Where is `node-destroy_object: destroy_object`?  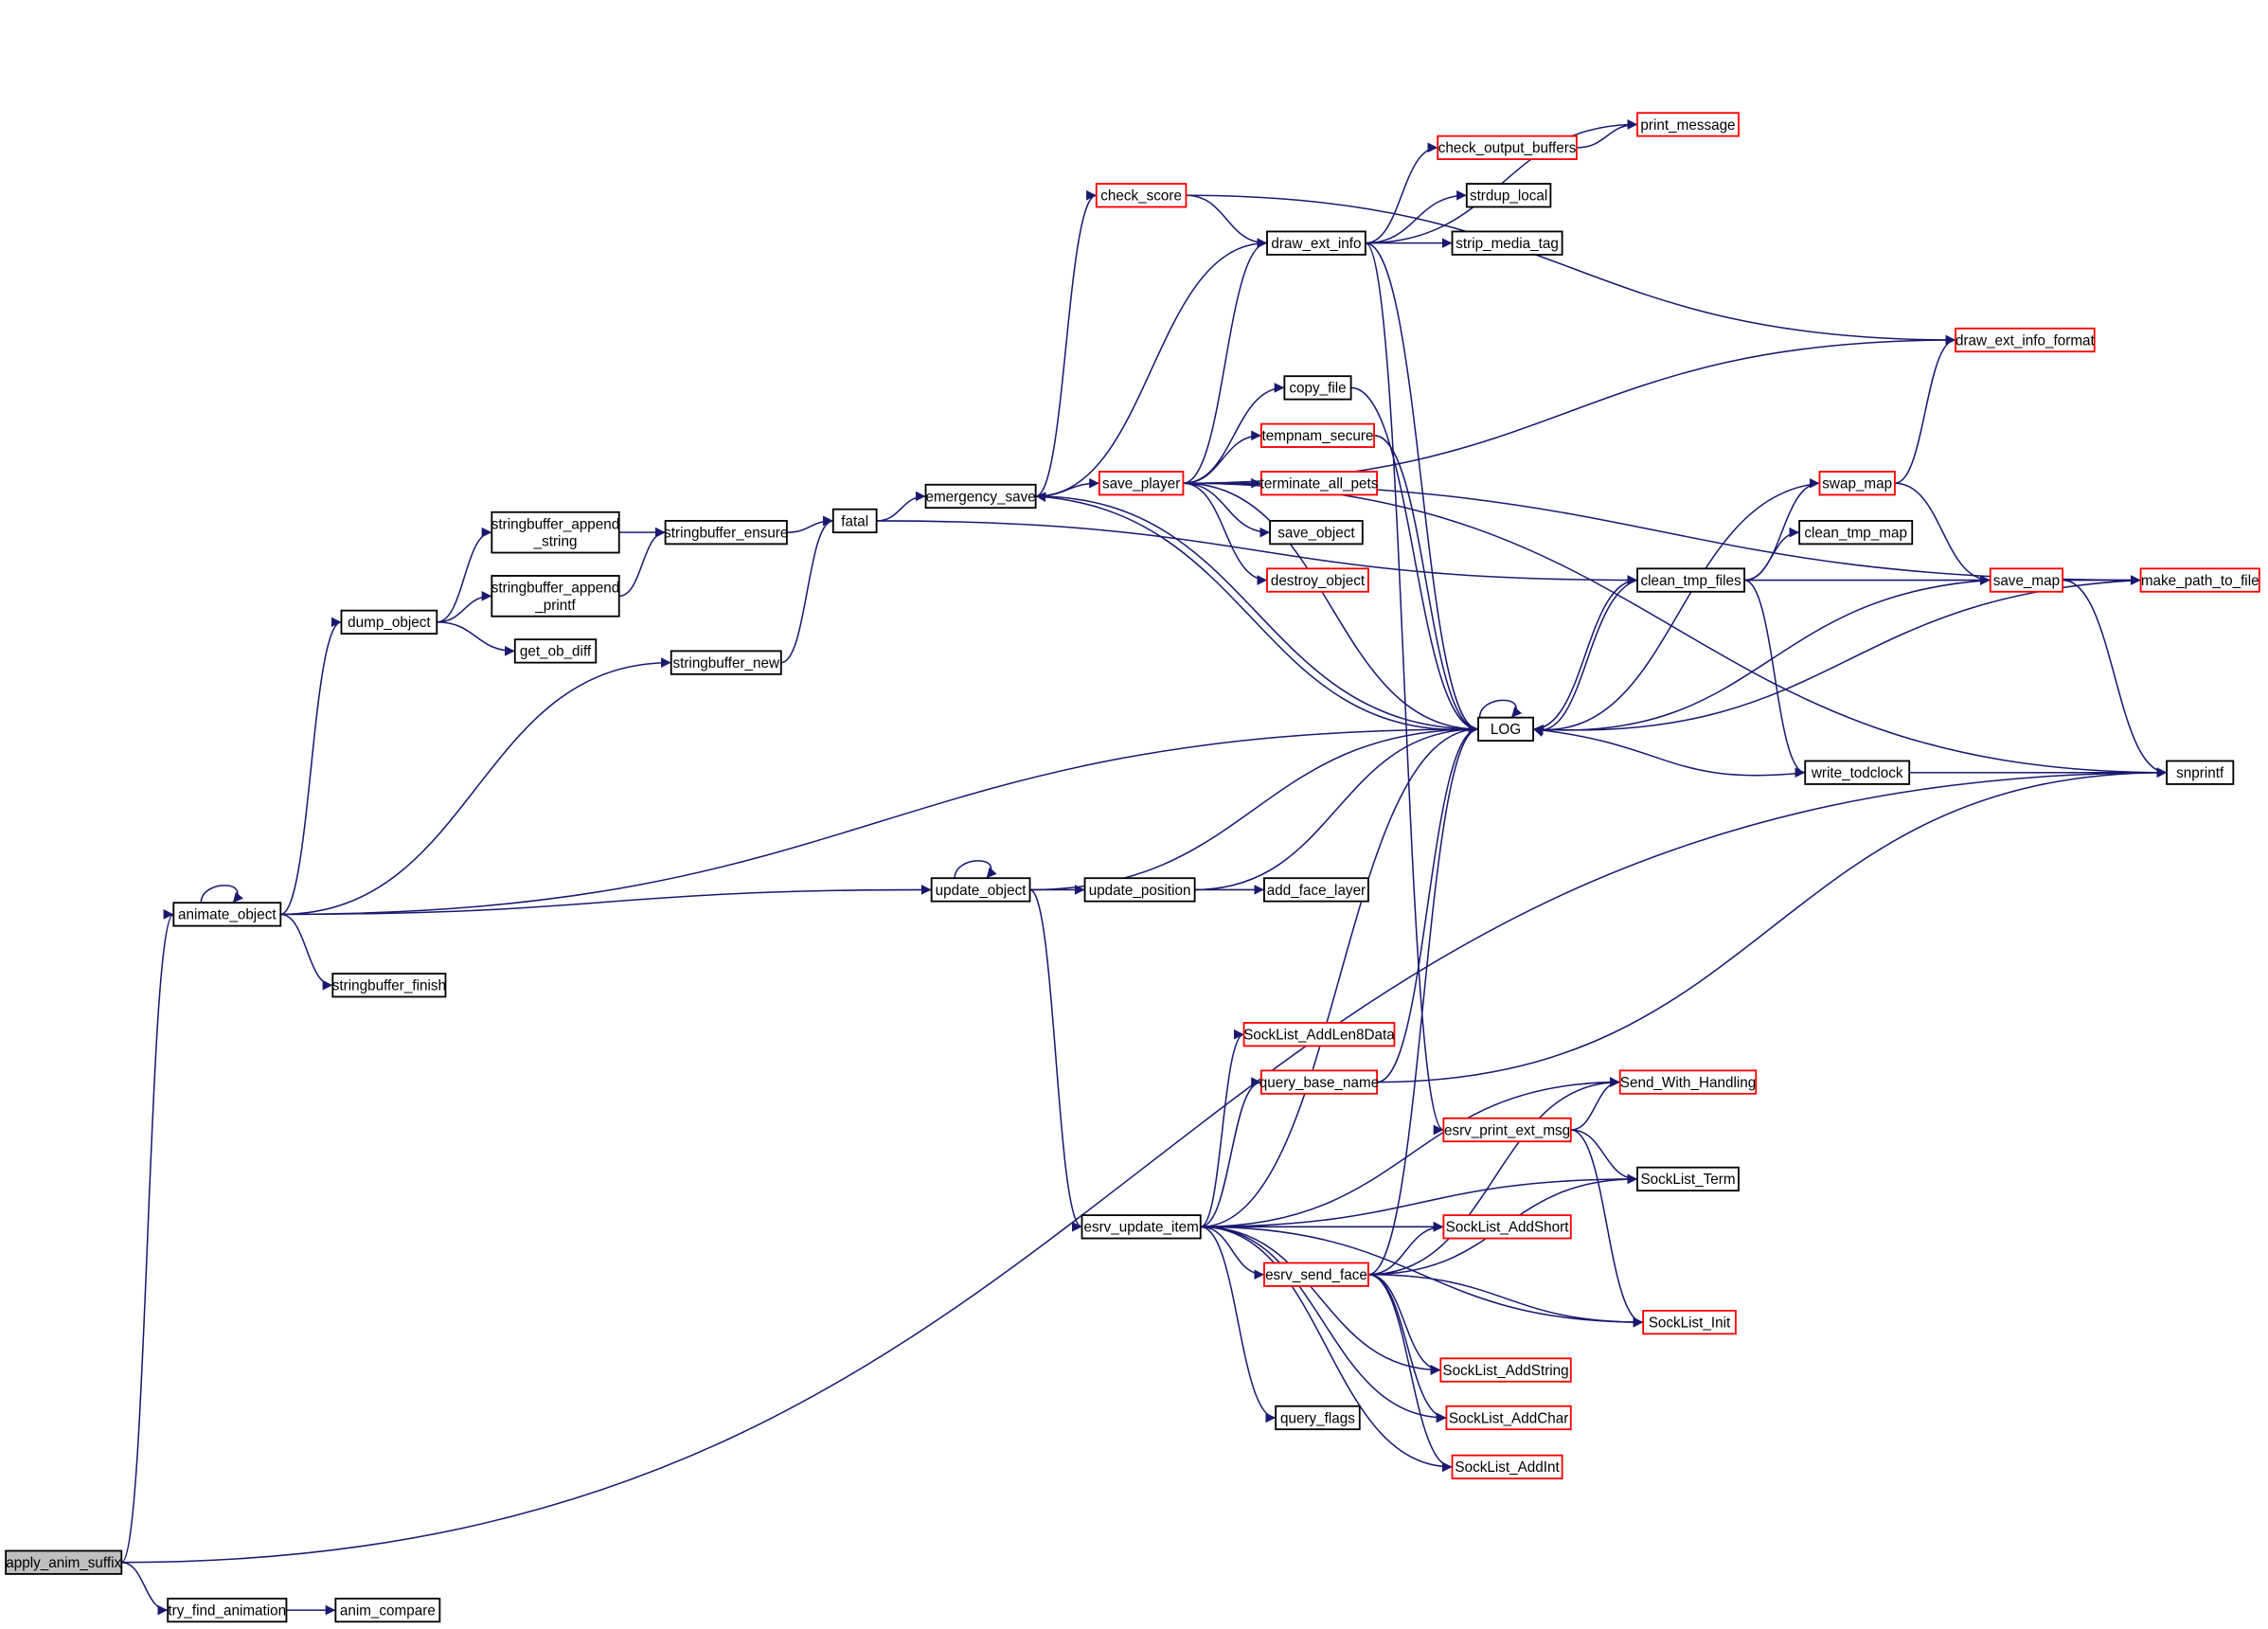 node-destroy_object: destroy_object is located at coordinates (1317, 580).